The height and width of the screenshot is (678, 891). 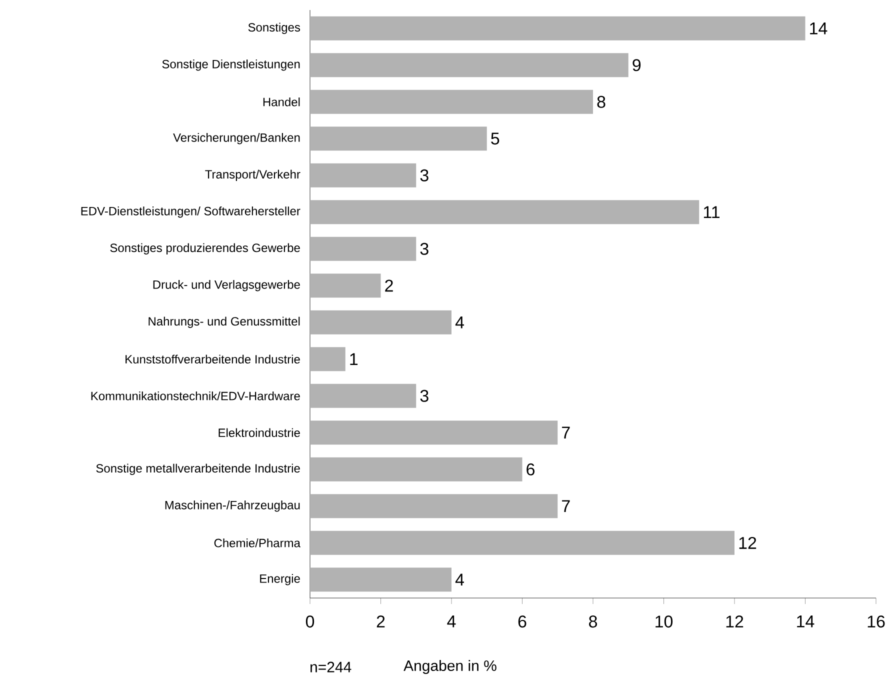 What do you see at coordinates (450, 667) in the screenshot?
I see `text: Angaben in %` at bounding box center [450, 667].